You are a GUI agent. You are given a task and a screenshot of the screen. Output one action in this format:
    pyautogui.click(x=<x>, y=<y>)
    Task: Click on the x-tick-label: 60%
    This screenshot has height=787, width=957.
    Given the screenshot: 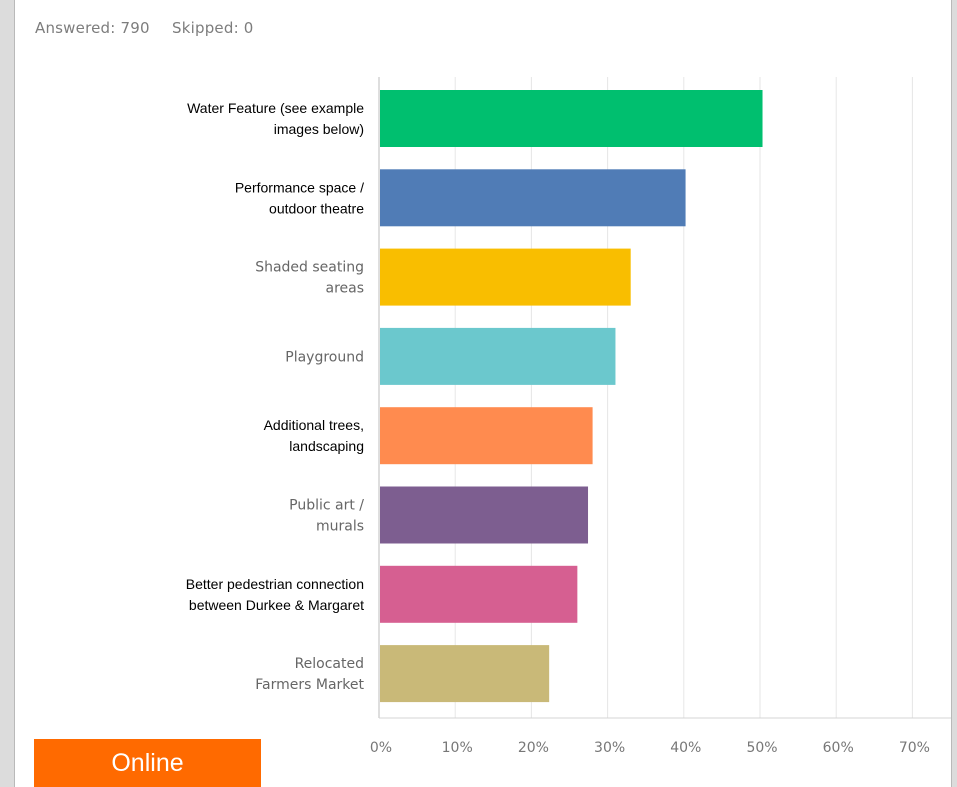 What is the action you would take?
    pyautogui.click(x=838, y=748)
    